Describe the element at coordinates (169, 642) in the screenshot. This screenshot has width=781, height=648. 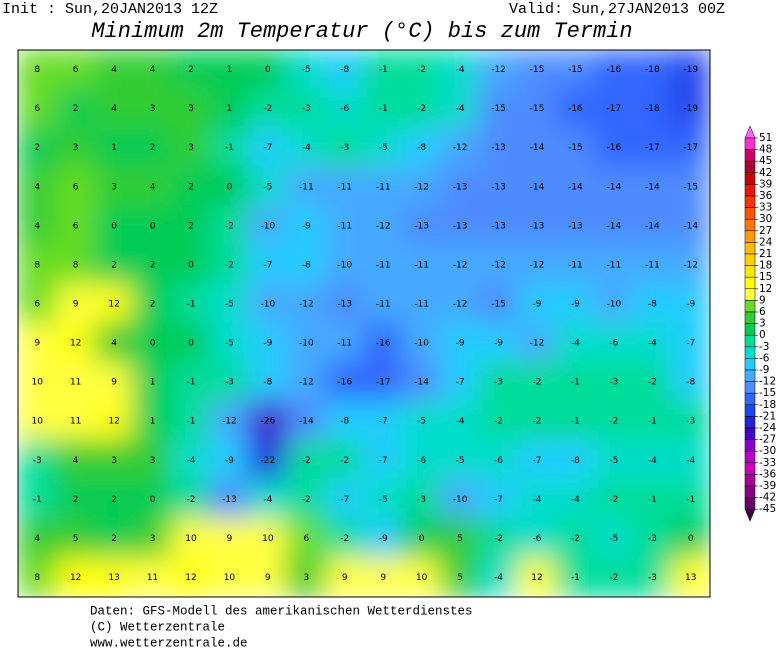
I see `footer-url: www.wetterzentrale.de` at that location.